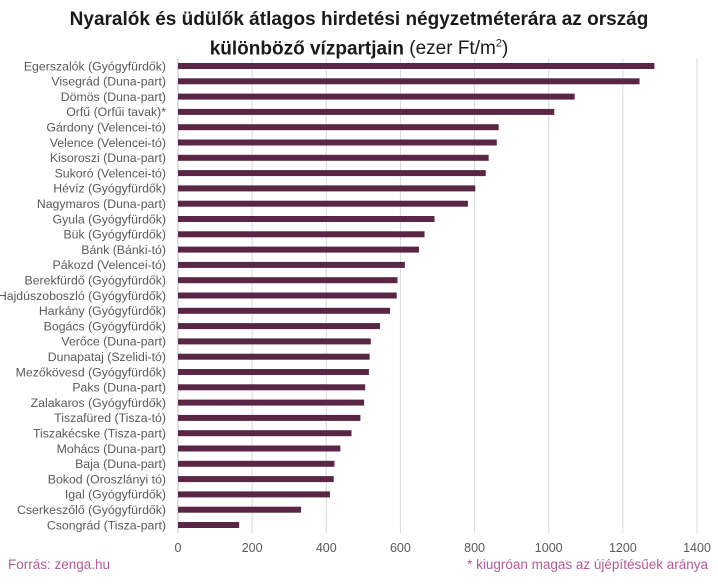 This screenshot has height=587, width=718. Describe the element at coordinates (115, 495) in the screenshot. I see `category-label: Igal (Gyógyfürdők)` at that location.